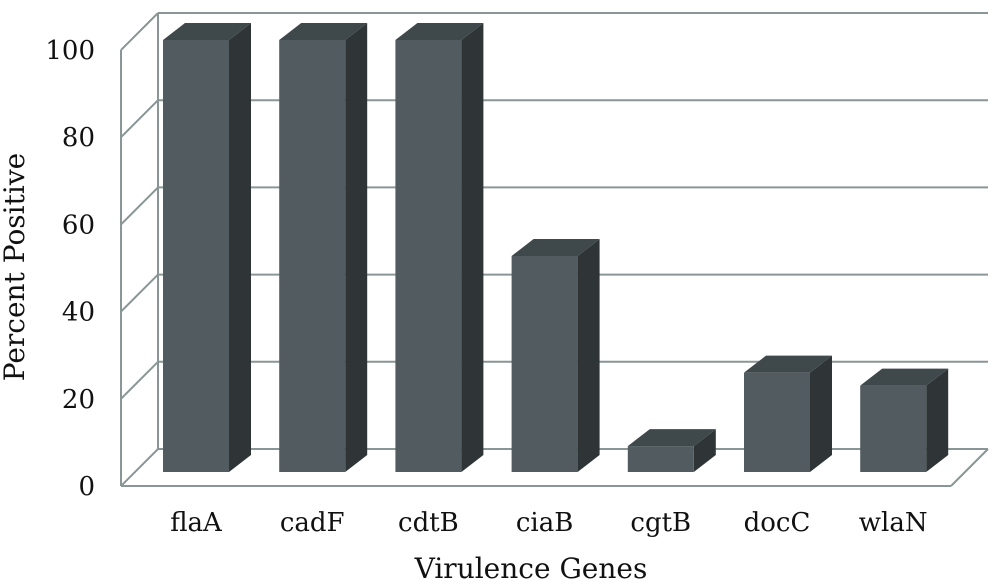 This screenshot has width=1000, height=587. What do you see at coordinates (70, 51) in the screenshot?
I see `y-tick-label: 100` at bounding box center [70, 51].